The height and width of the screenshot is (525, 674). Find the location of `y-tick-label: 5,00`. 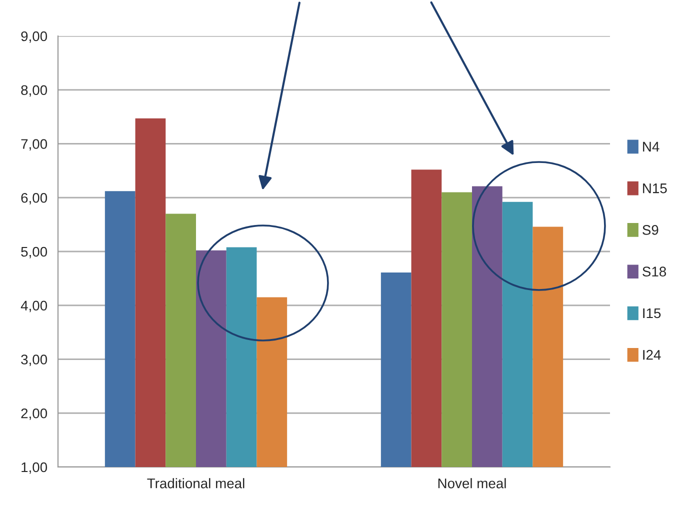

y-tick-label: 5,00 is located at coordinates (34, 252).